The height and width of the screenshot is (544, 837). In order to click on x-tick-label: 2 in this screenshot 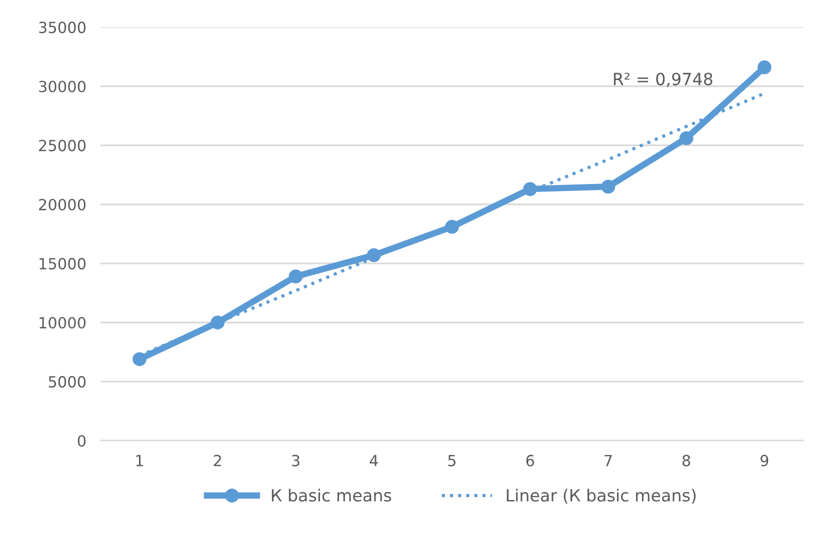, I will do `click(217, 460)`.